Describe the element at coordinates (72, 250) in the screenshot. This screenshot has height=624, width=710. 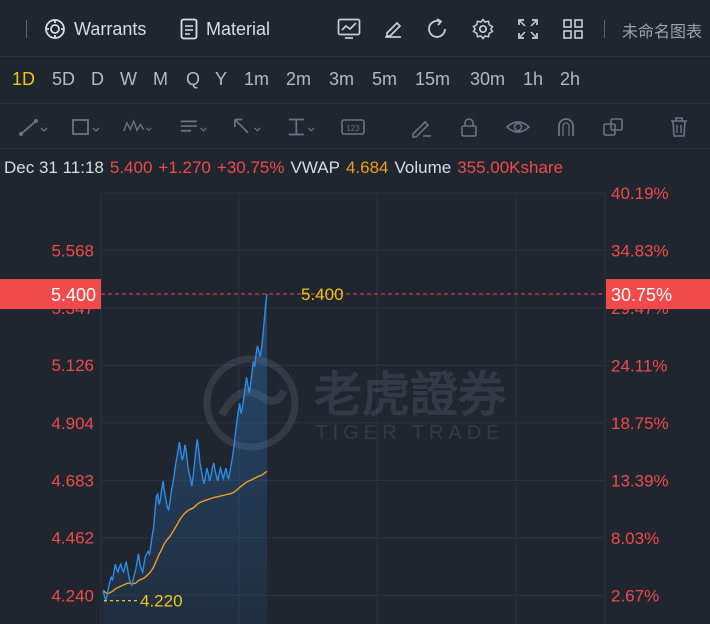
I see `y-axis-tick-label: 5.568` at that location.